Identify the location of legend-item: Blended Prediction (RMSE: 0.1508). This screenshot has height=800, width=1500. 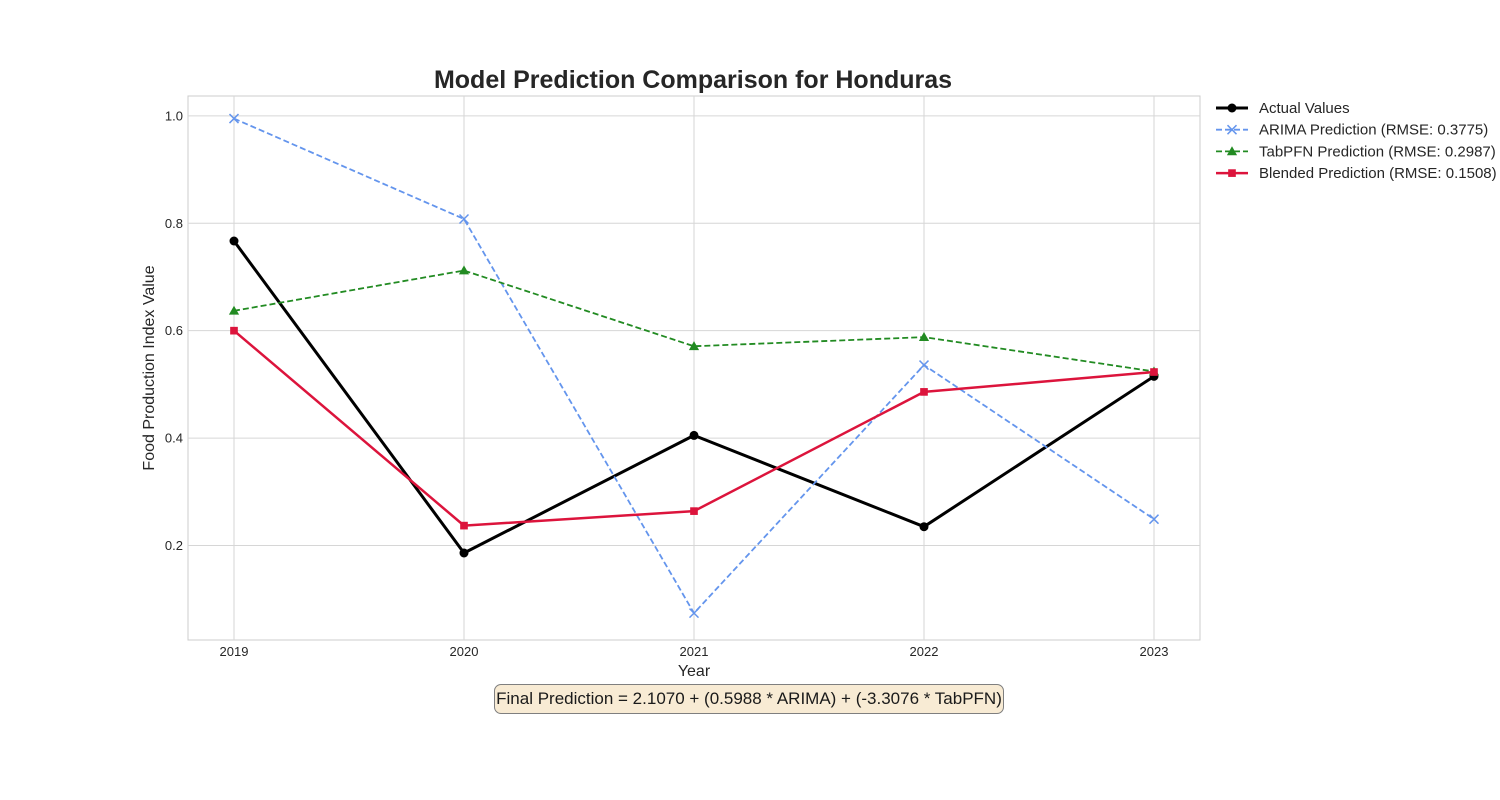
(1356, 173).